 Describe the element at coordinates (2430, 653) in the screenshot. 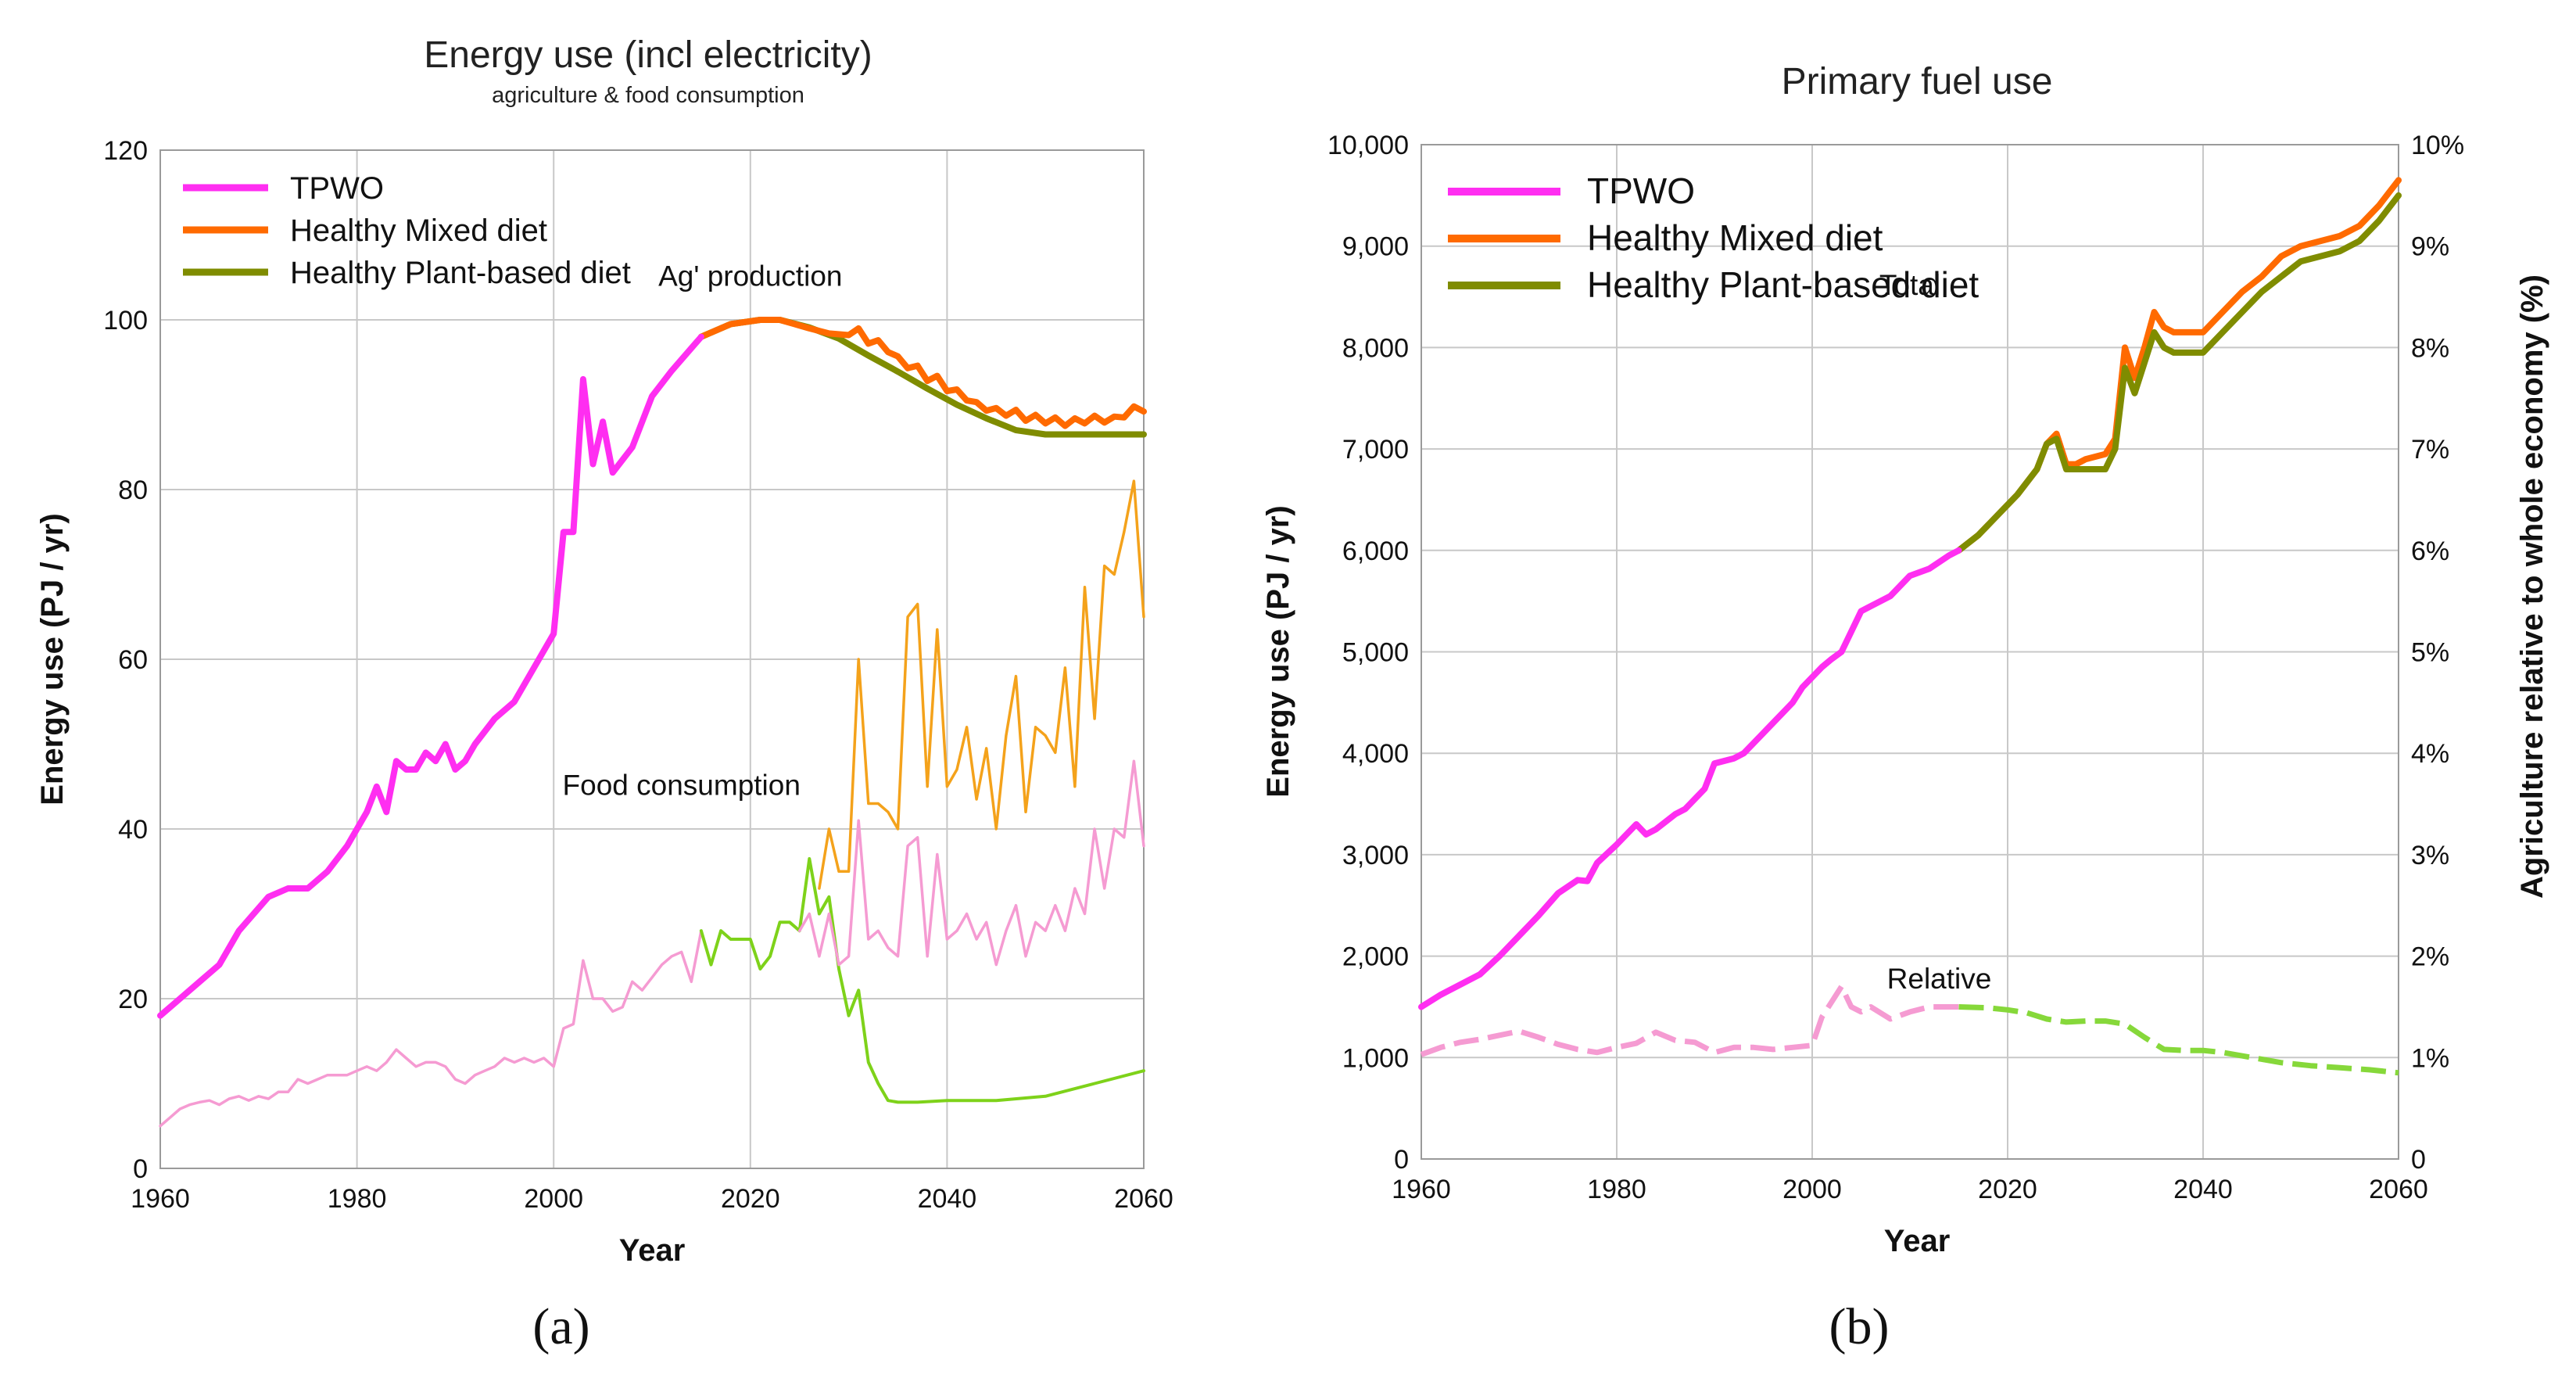

I see `chart-b-y2tick-5: 5%` at that location.